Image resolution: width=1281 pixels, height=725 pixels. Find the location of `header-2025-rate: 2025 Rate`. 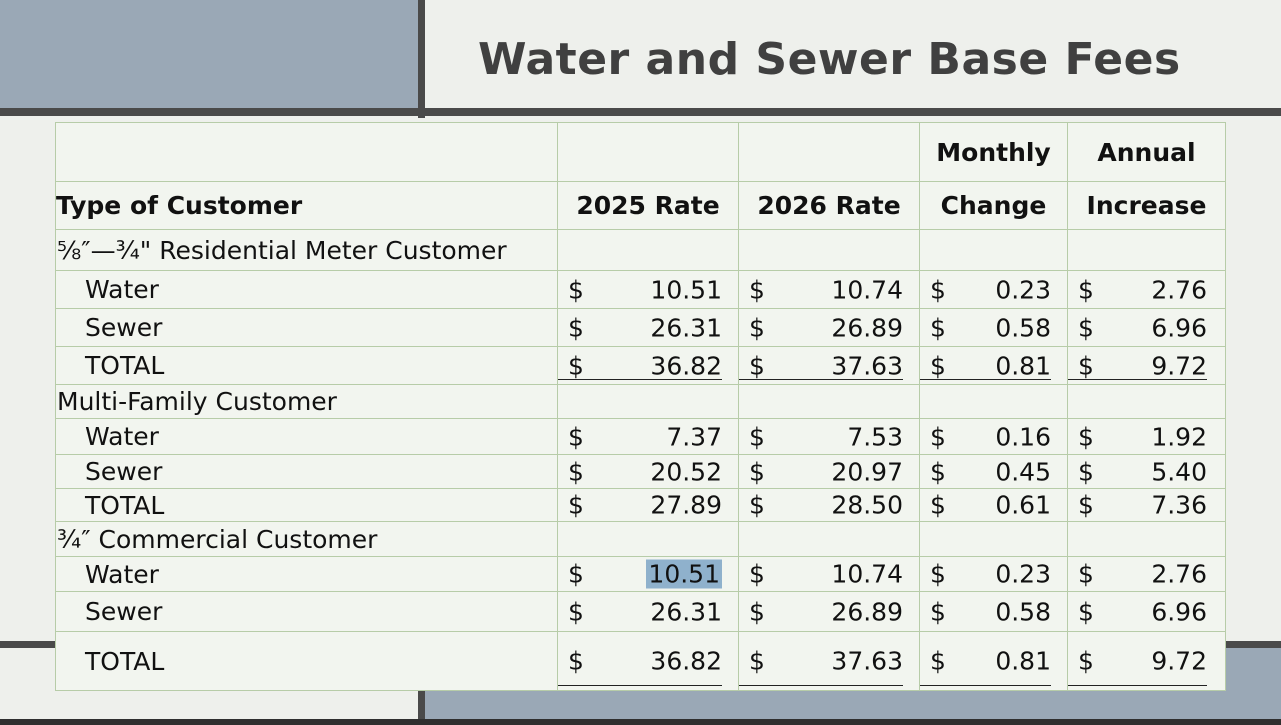

header-2025-rate: 2025 Rate is located at coordinates (648, 205).